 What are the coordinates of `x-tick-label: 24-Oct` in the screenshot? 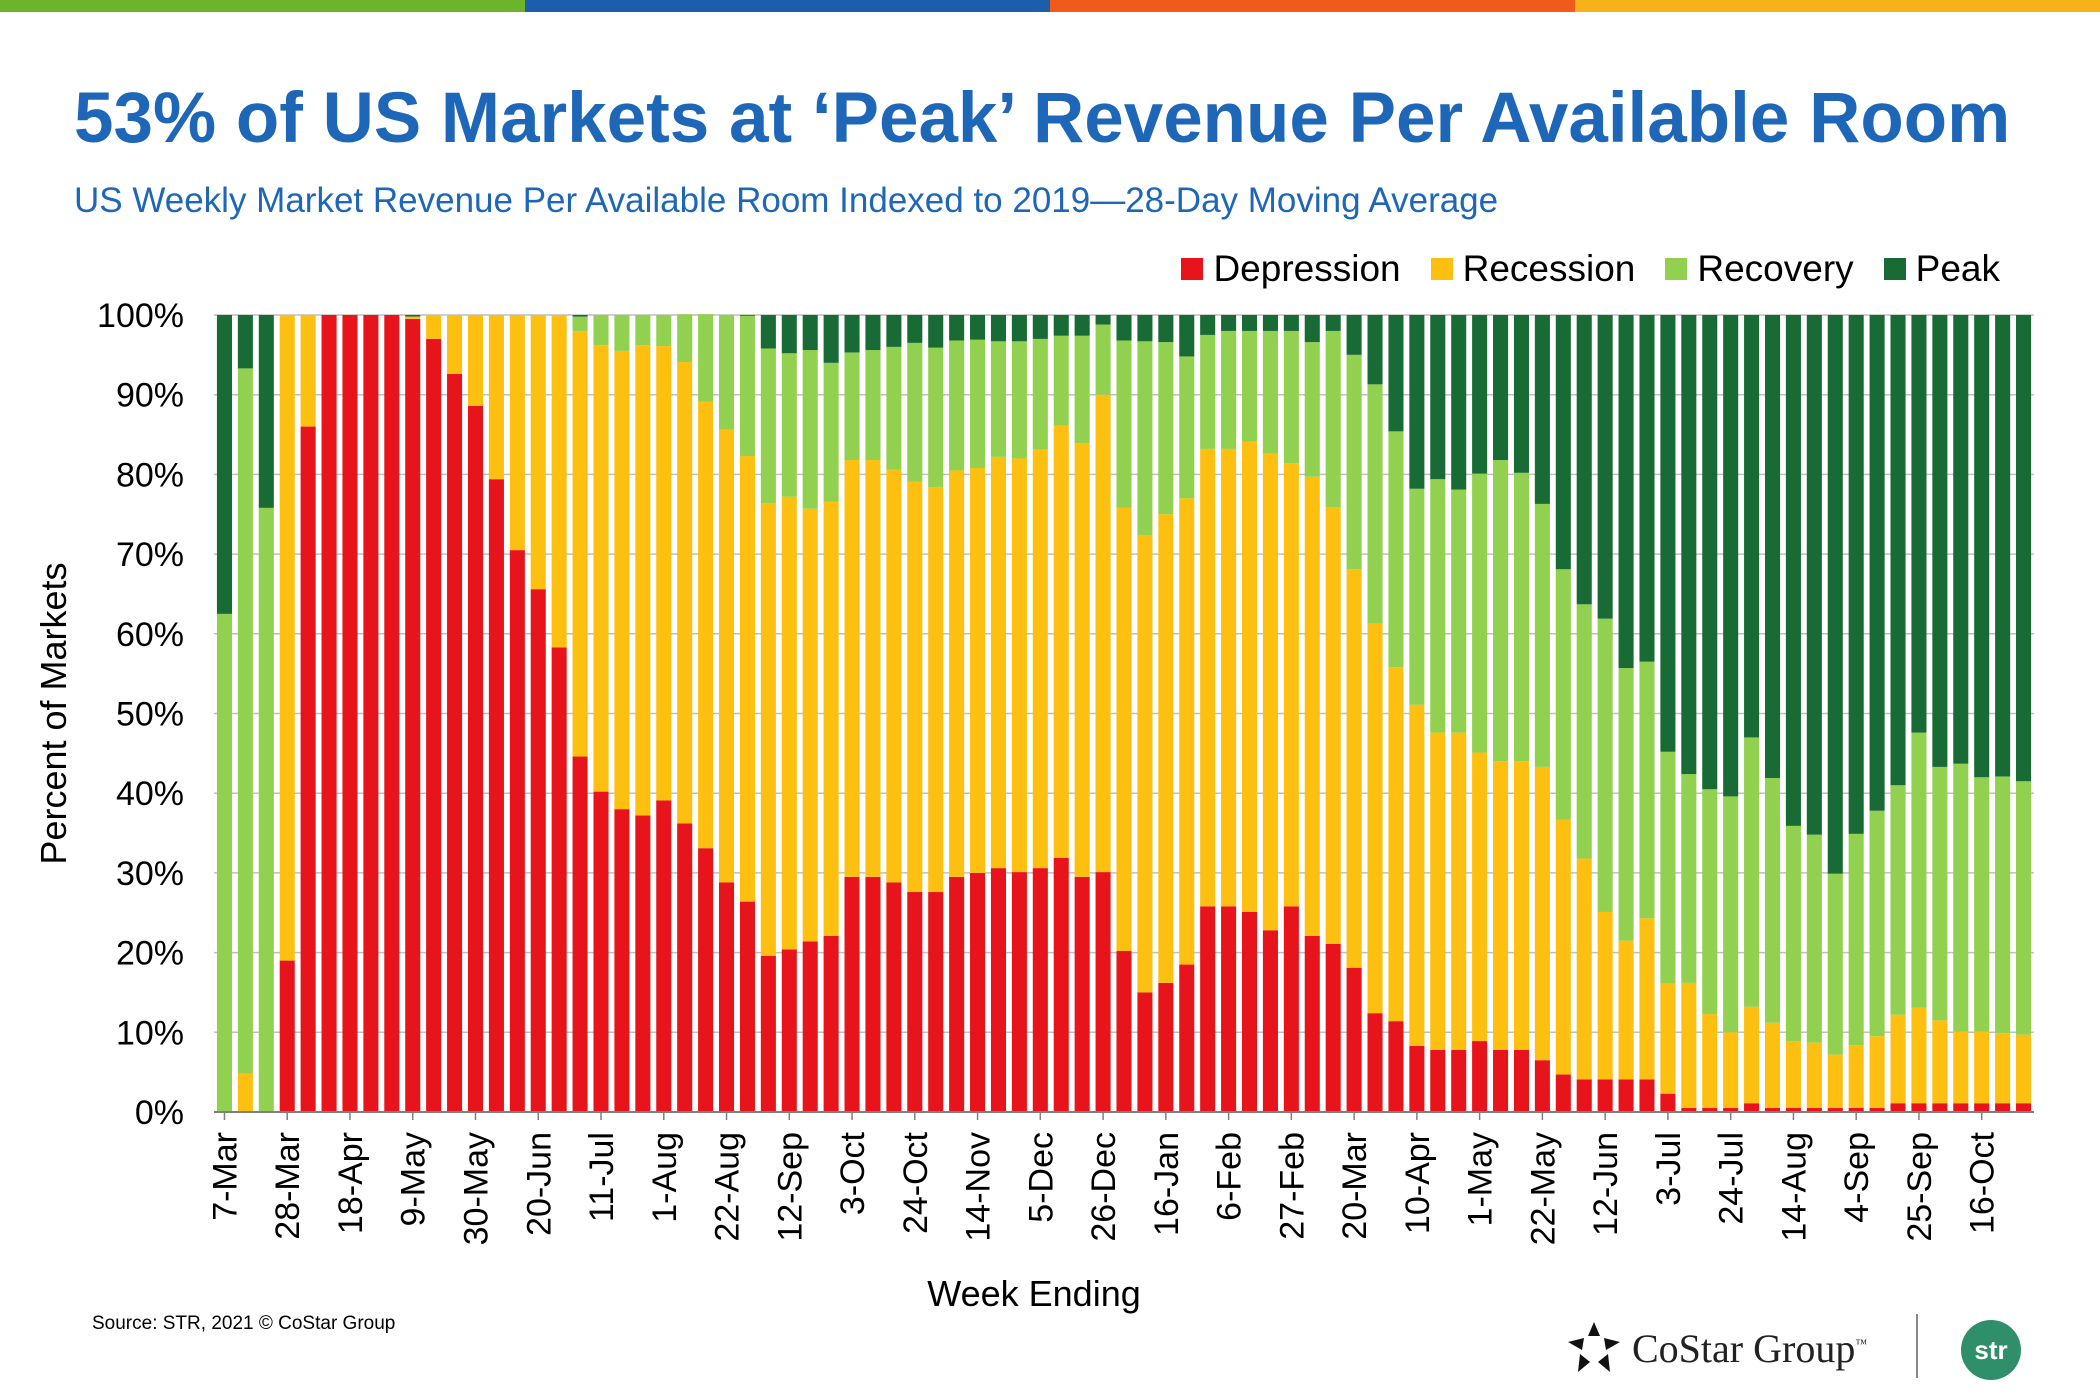 It's located at (916, 1182).